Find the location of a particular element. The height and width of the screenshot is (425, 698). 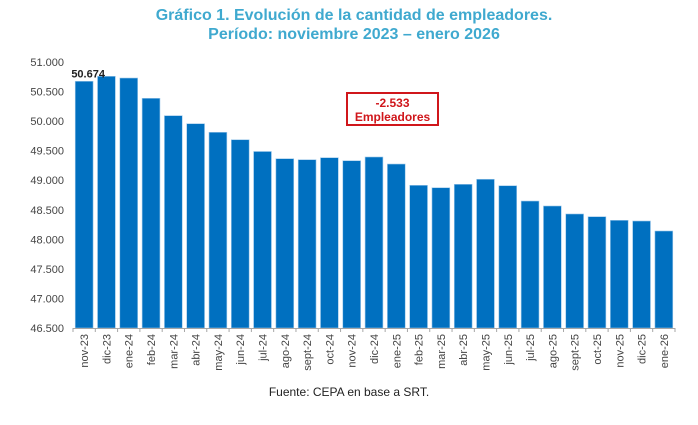

y-tick-label: 50.000 is located at coordinates (47, 122).